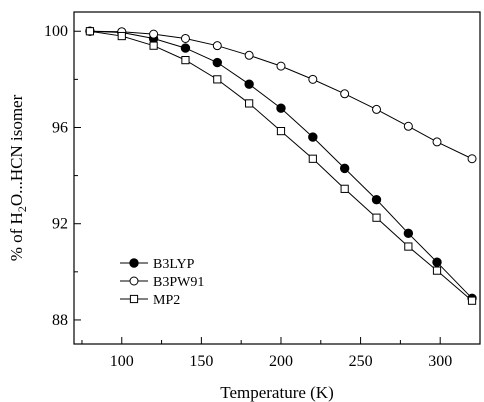 The image size is (484, 402). I want to click on x-tick-label: 300, so click(440, 361).